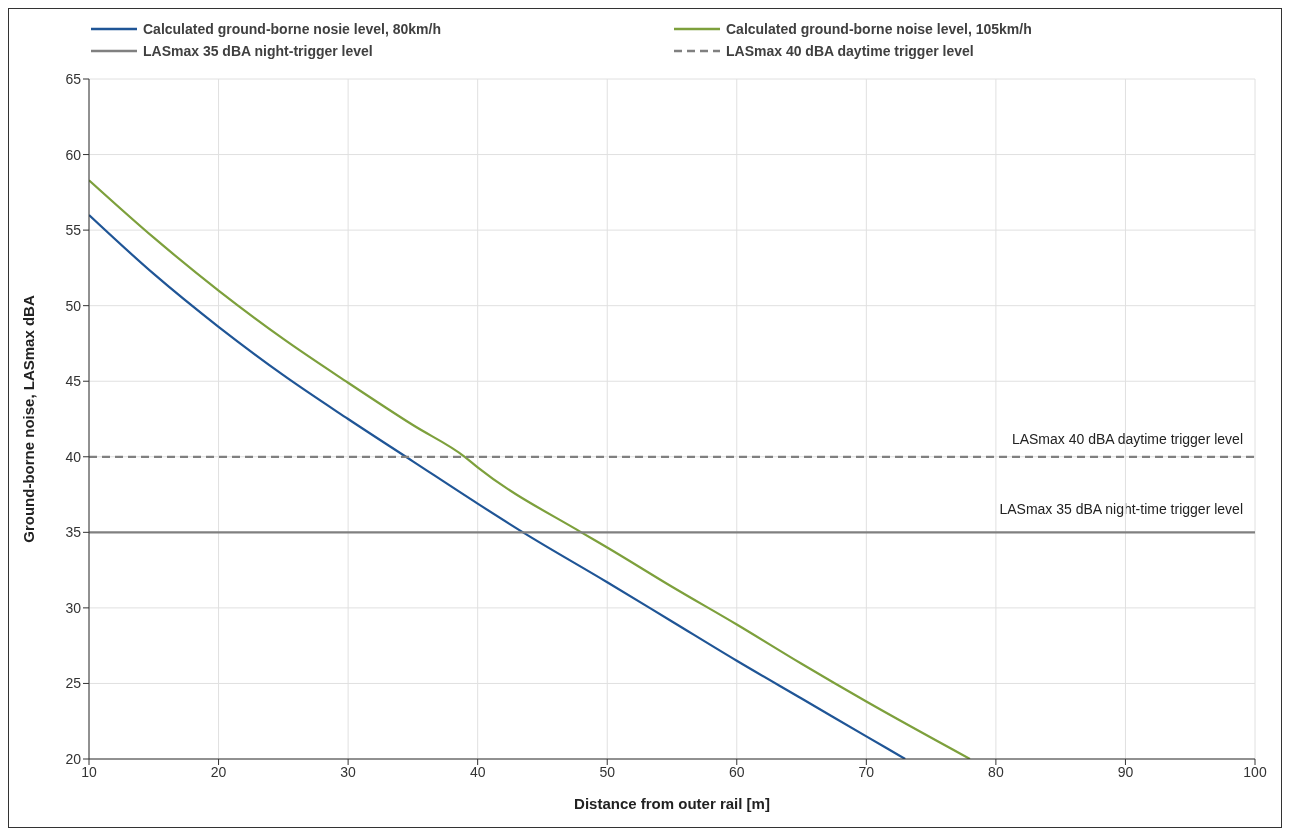 The height and width of the screenshot is (838, 1290). What do you see at coordinates (73, 305) in the screenshot?
I see `y-tick-label: 50` at bounding box center [73, 305].